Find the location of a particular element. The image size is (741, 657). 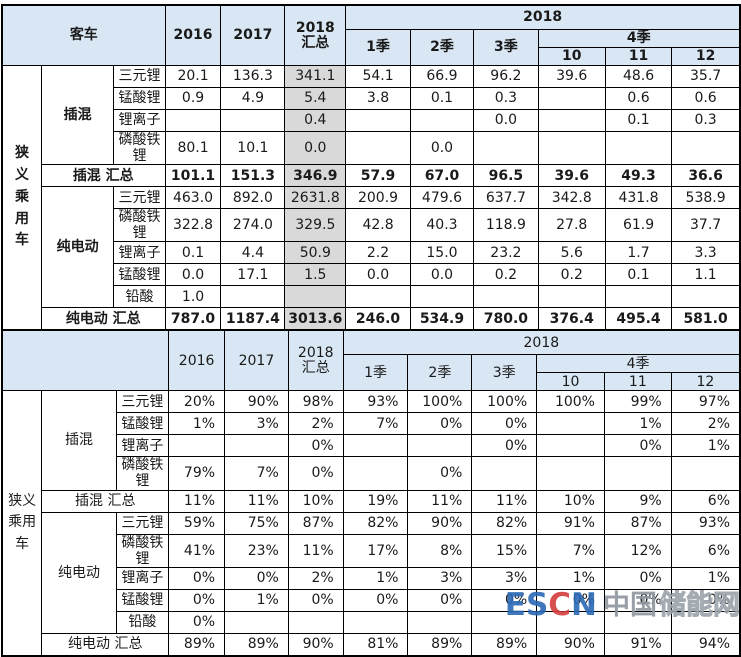

total-header-line2: 汇总 is located at coordinates (315, 42).